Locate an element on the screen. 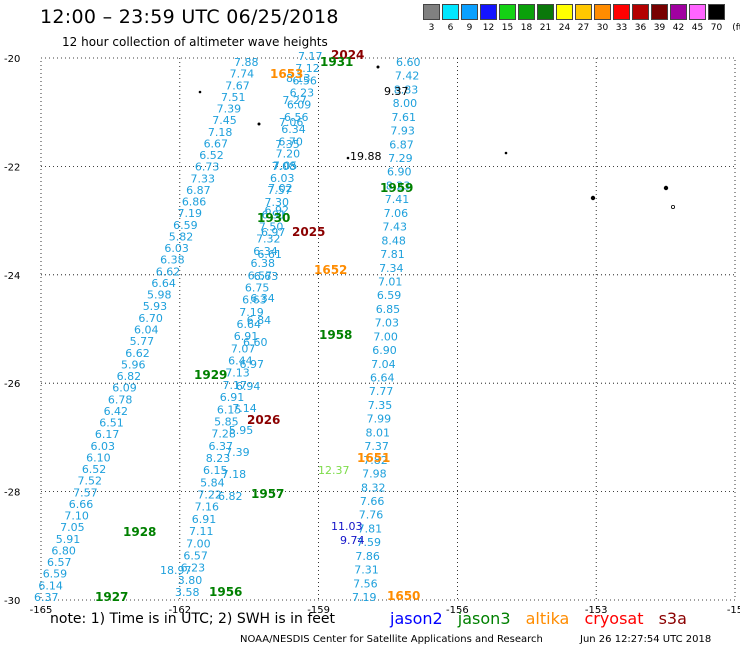 The image size is (740, 650). pass-label: 2025 is located at coordinates (308, 232).